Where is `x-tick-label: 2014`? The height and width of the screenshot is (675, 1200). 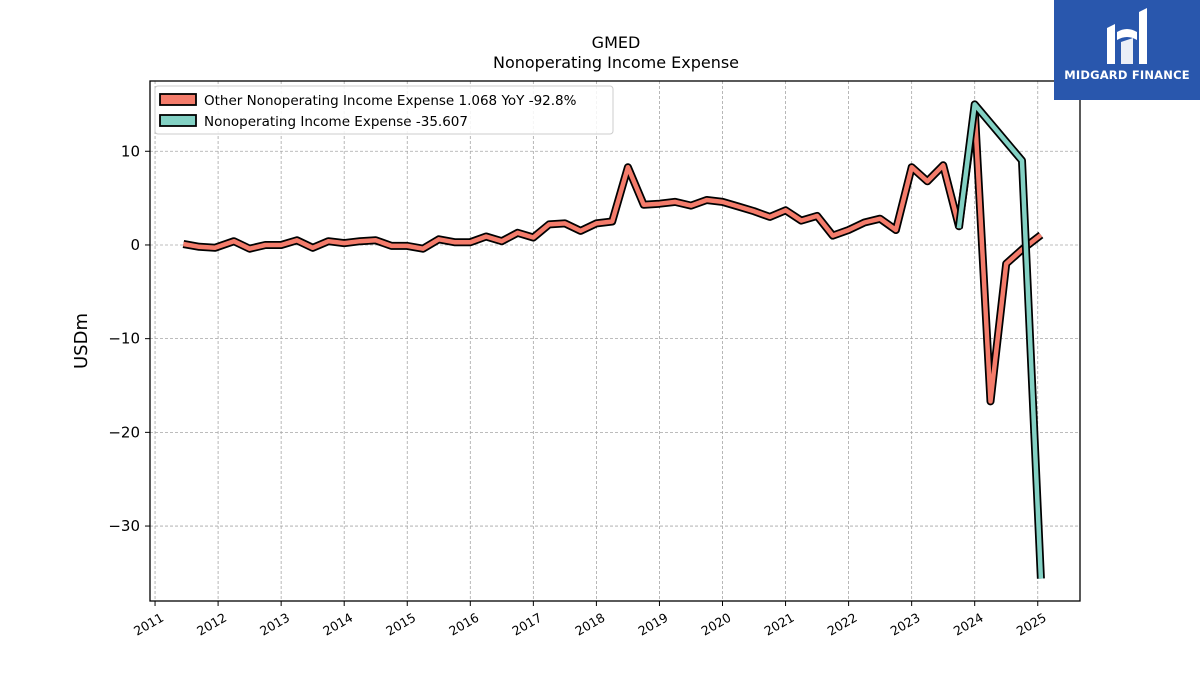
x-tick-label: 2014 is located at coordinates (337, 624).